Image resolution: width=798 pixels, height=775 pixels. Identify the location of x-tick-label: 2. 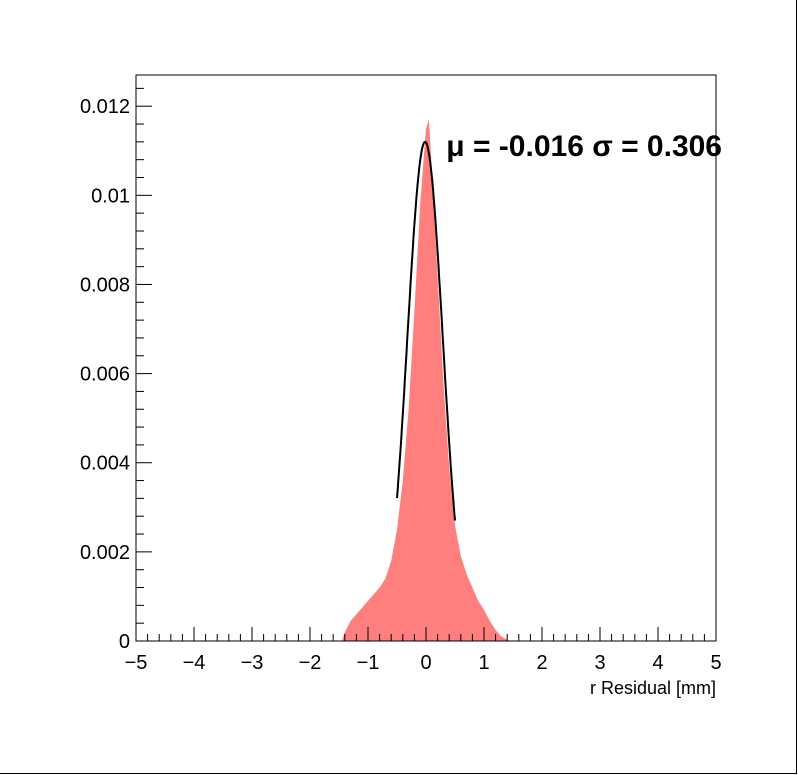
(541, 663).